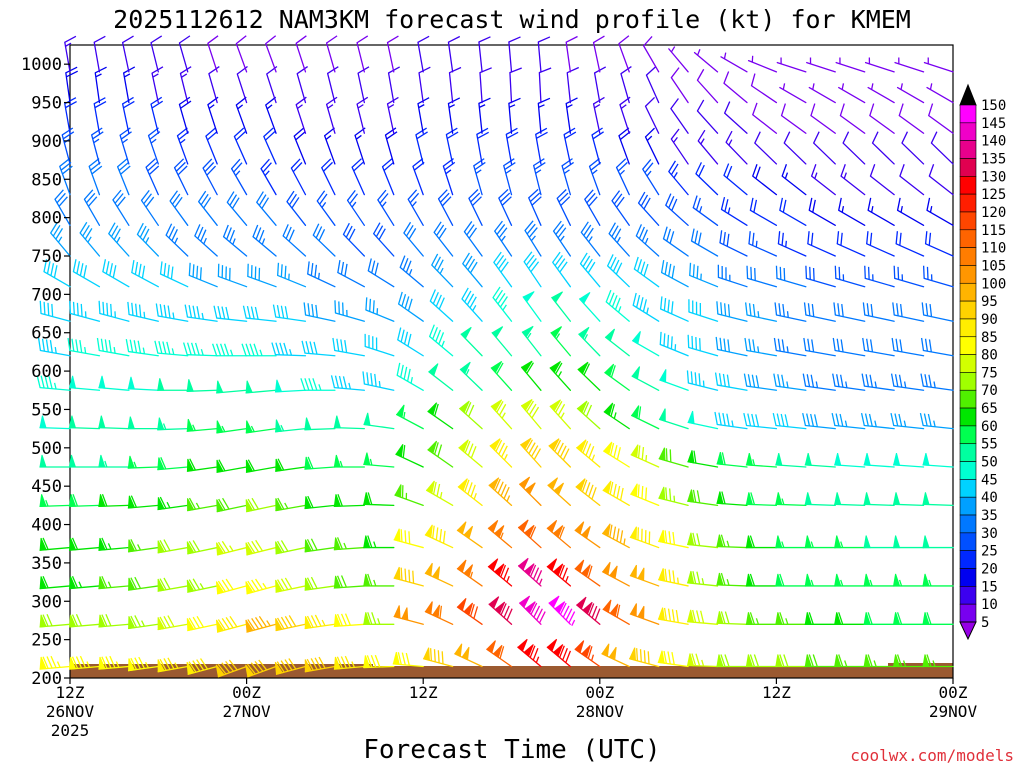 This screenshot has height=768, width=1024. I want to click on colorbar-label: 40, so click(989, 498).